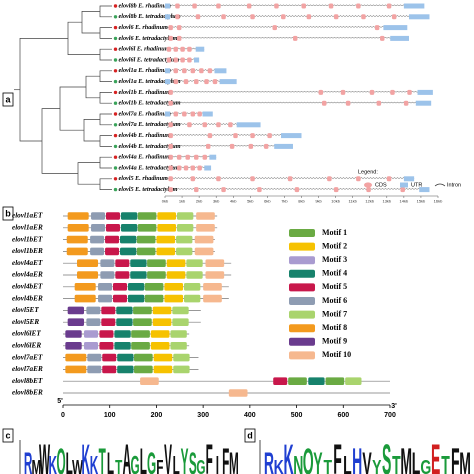 The height and width of the screenshot is (474, 474). Describe the element at coordinates (144, 27) in the screenshot. I see `gene-name: elovl6 E. rhadinum` at that location.